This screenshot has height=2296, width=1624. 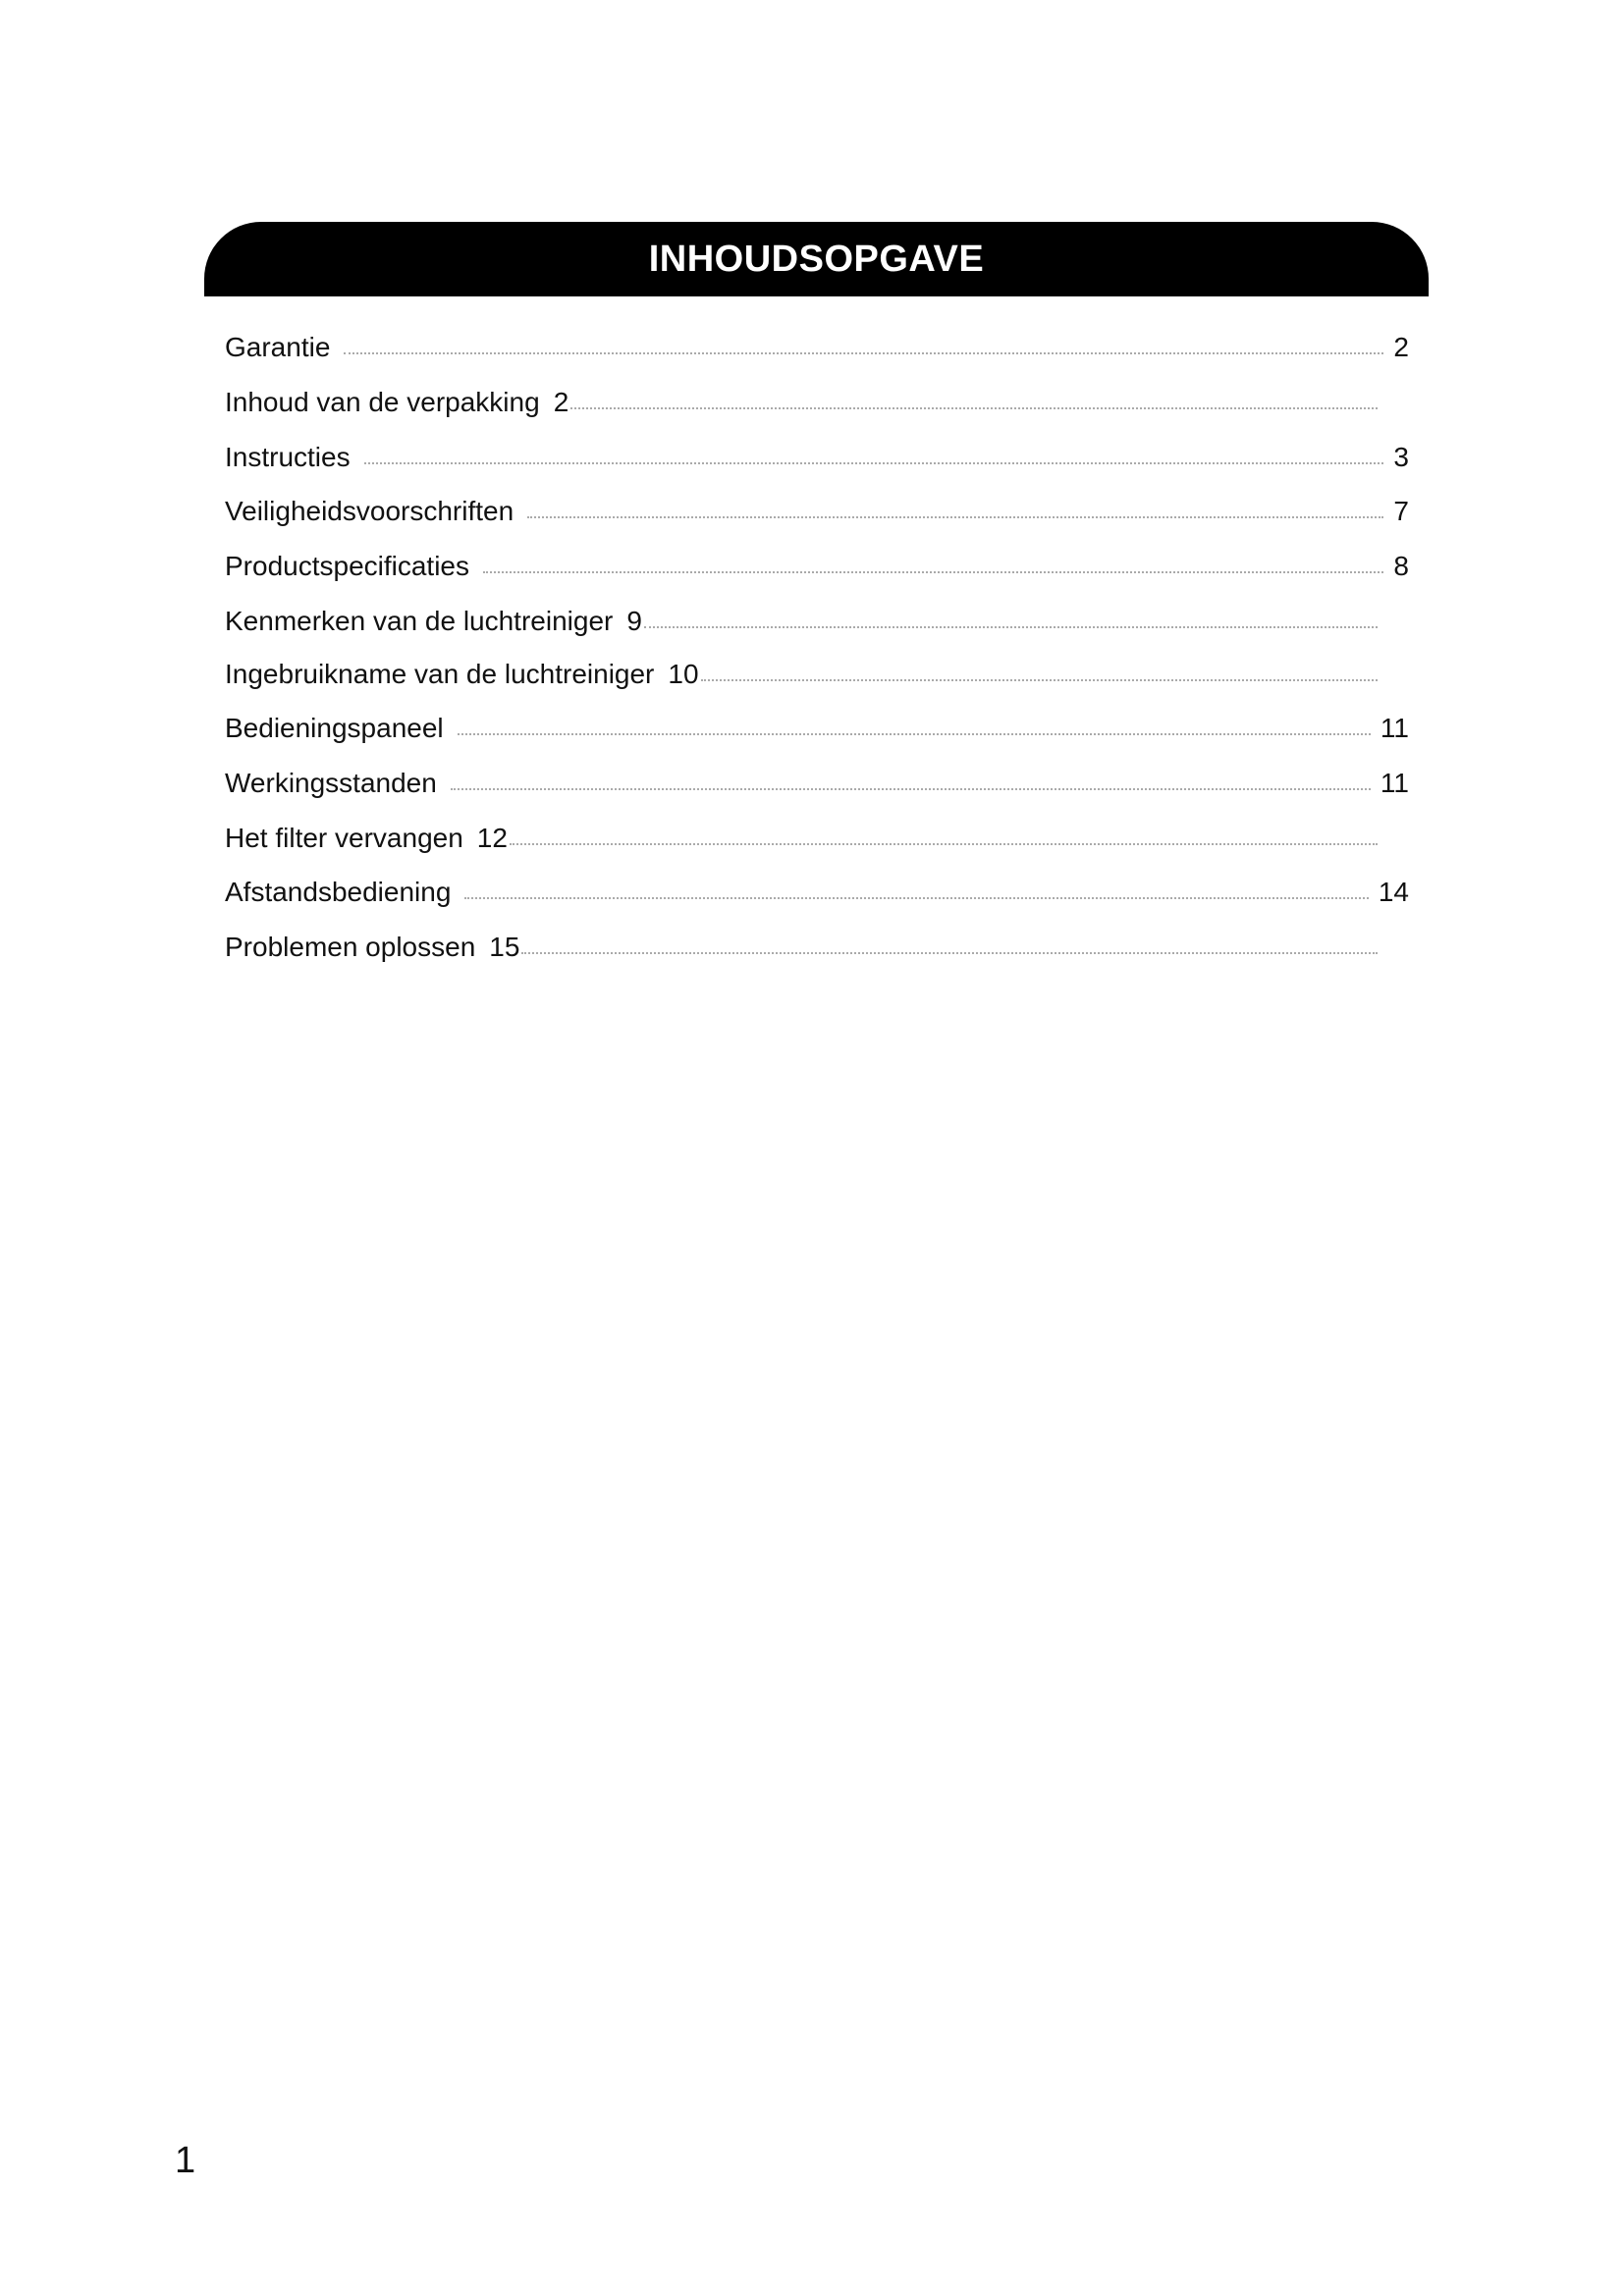 What do you see at coordinates (817, 507) in the screenshot?
I see `toc-entry: Veiligheidsvoorschriften 7` at bounding box center [817, 507].